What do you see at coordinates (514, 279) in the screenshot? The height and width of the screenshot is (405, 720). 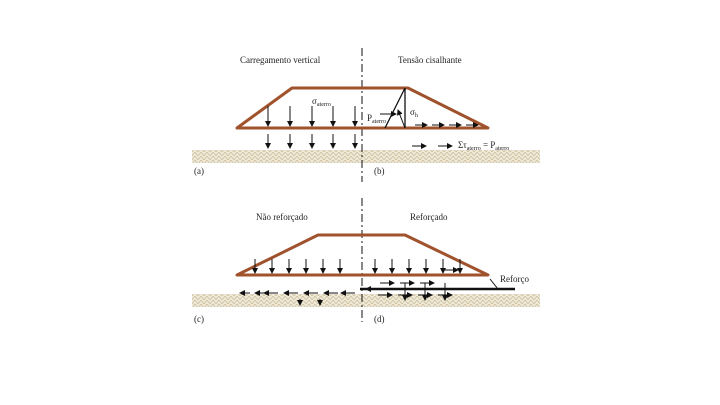 I see `label: Reforço` at bounding box center [514, 279].